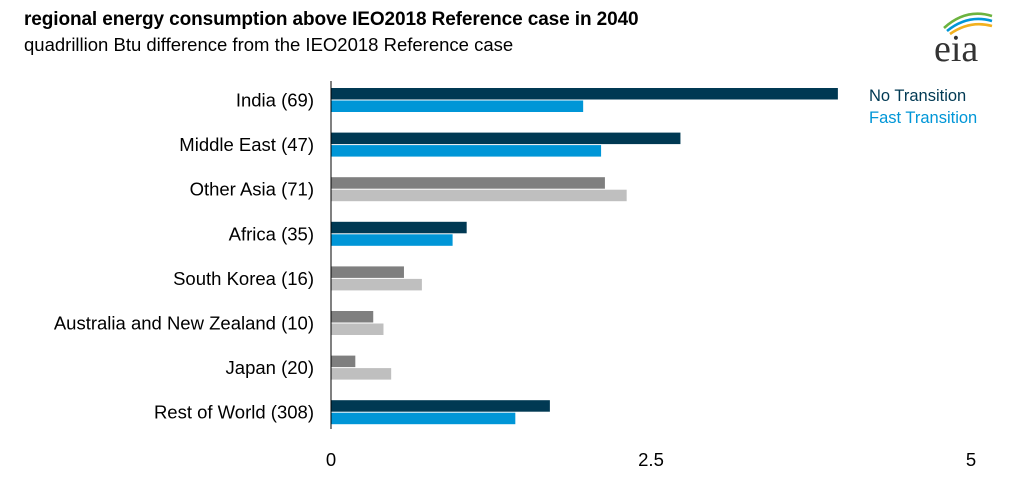 Image resolution: width=1023 pixels, height=483 pixels. I want to click on category-label: Australia and New Zealand (10), so click(184, 323).